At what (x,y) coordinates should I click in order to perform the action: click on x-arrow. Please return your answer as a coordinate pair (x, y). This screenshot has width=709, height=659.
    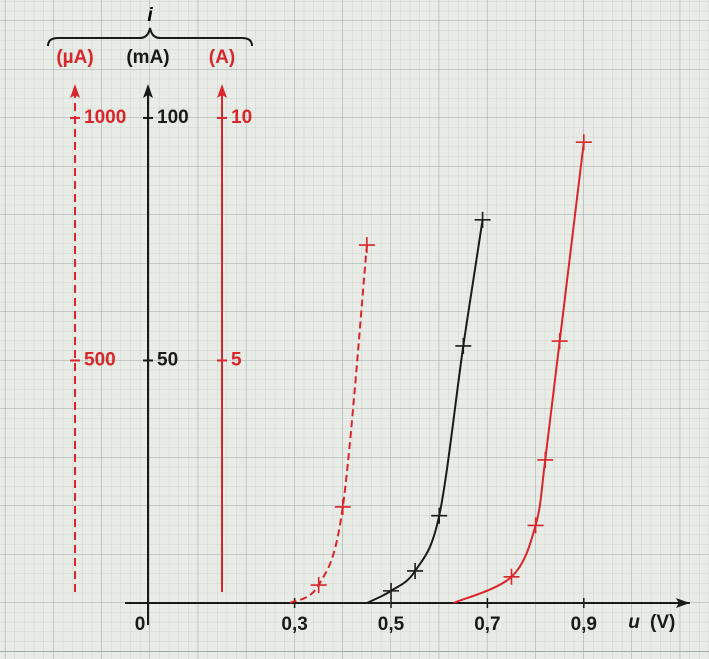
    Looking at the image, I should click on (682, 603).